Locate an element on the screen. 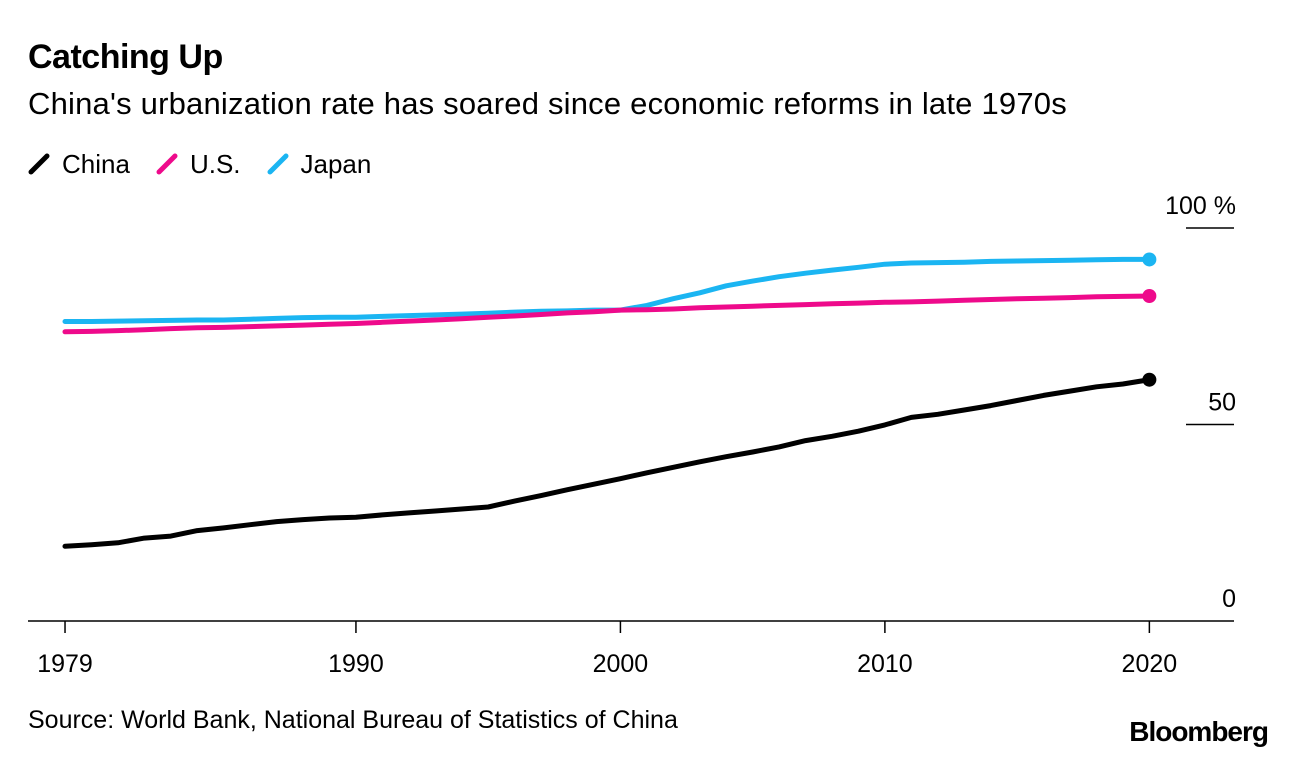 This screenshot has width=1296, height=760. legend-label-china: China is located at coordinates (96, 163).